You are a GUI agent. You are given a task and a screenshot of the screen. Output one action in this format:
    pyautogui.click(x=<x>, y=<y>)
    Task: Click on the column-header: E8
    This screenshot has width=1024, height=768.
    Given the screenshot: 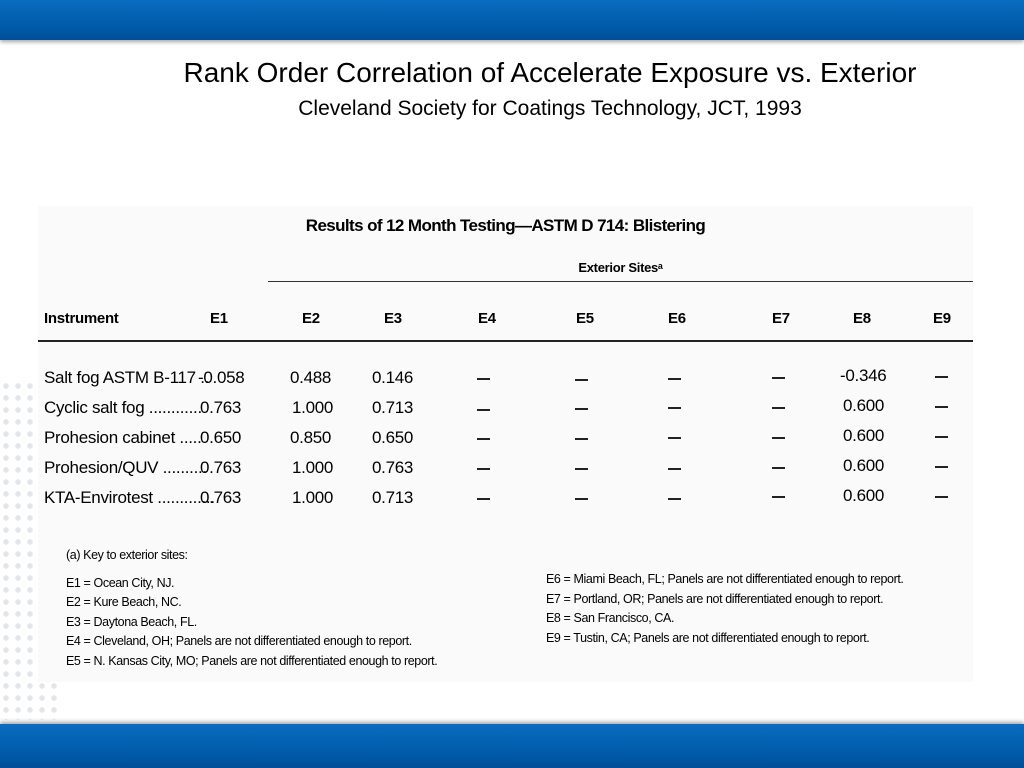 What is the action you would take?
    pyautogui.click(x=862, y=318)
    